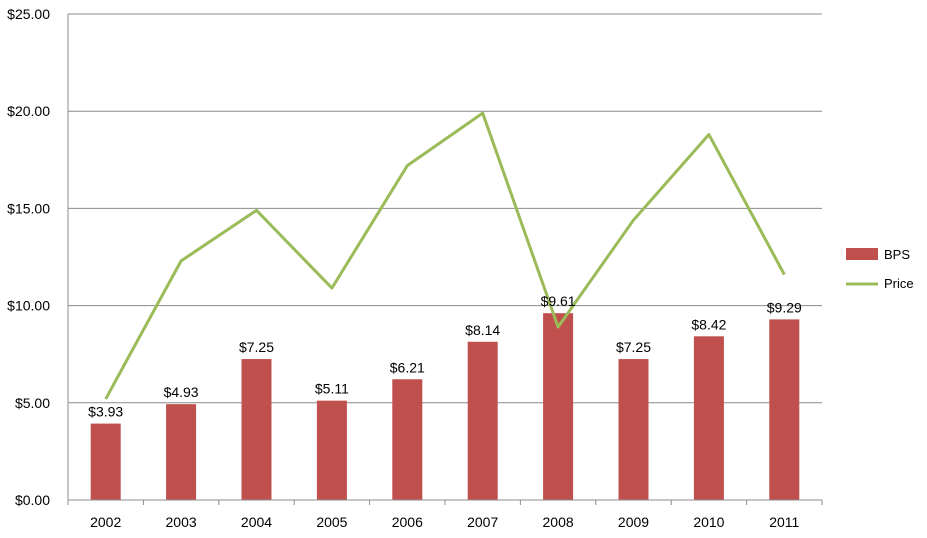 The height and width of the screenshot is (538, 927). Describe the element at coordinates (256, 522) in the screenshot. I see `x-tick-label: 2004` at that location.